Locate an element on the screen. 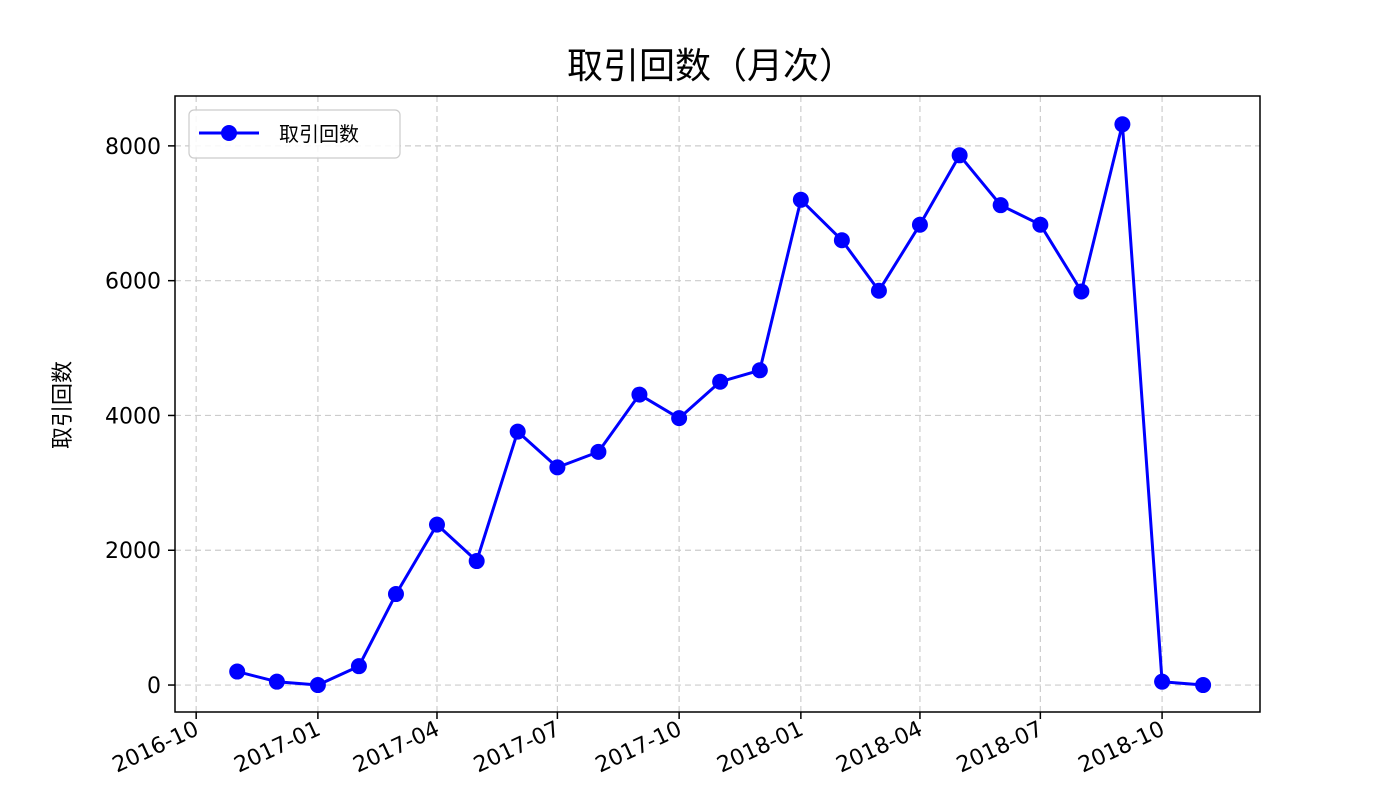  x-tick-label: 2017-10 is located at coordinates (639, 748).